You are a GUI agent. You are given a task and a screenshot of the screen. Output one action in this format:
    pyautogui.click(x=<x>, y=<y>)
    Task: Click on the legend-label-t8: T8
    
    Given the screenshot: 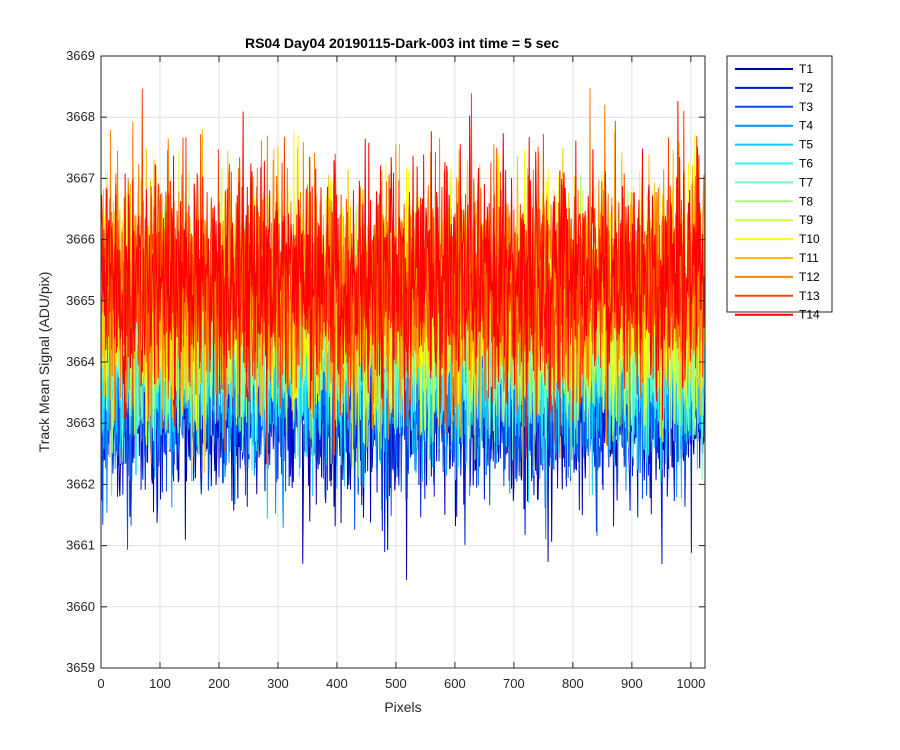 What is the action you would take?
    pyautogui.click(x=806, y=201)
    